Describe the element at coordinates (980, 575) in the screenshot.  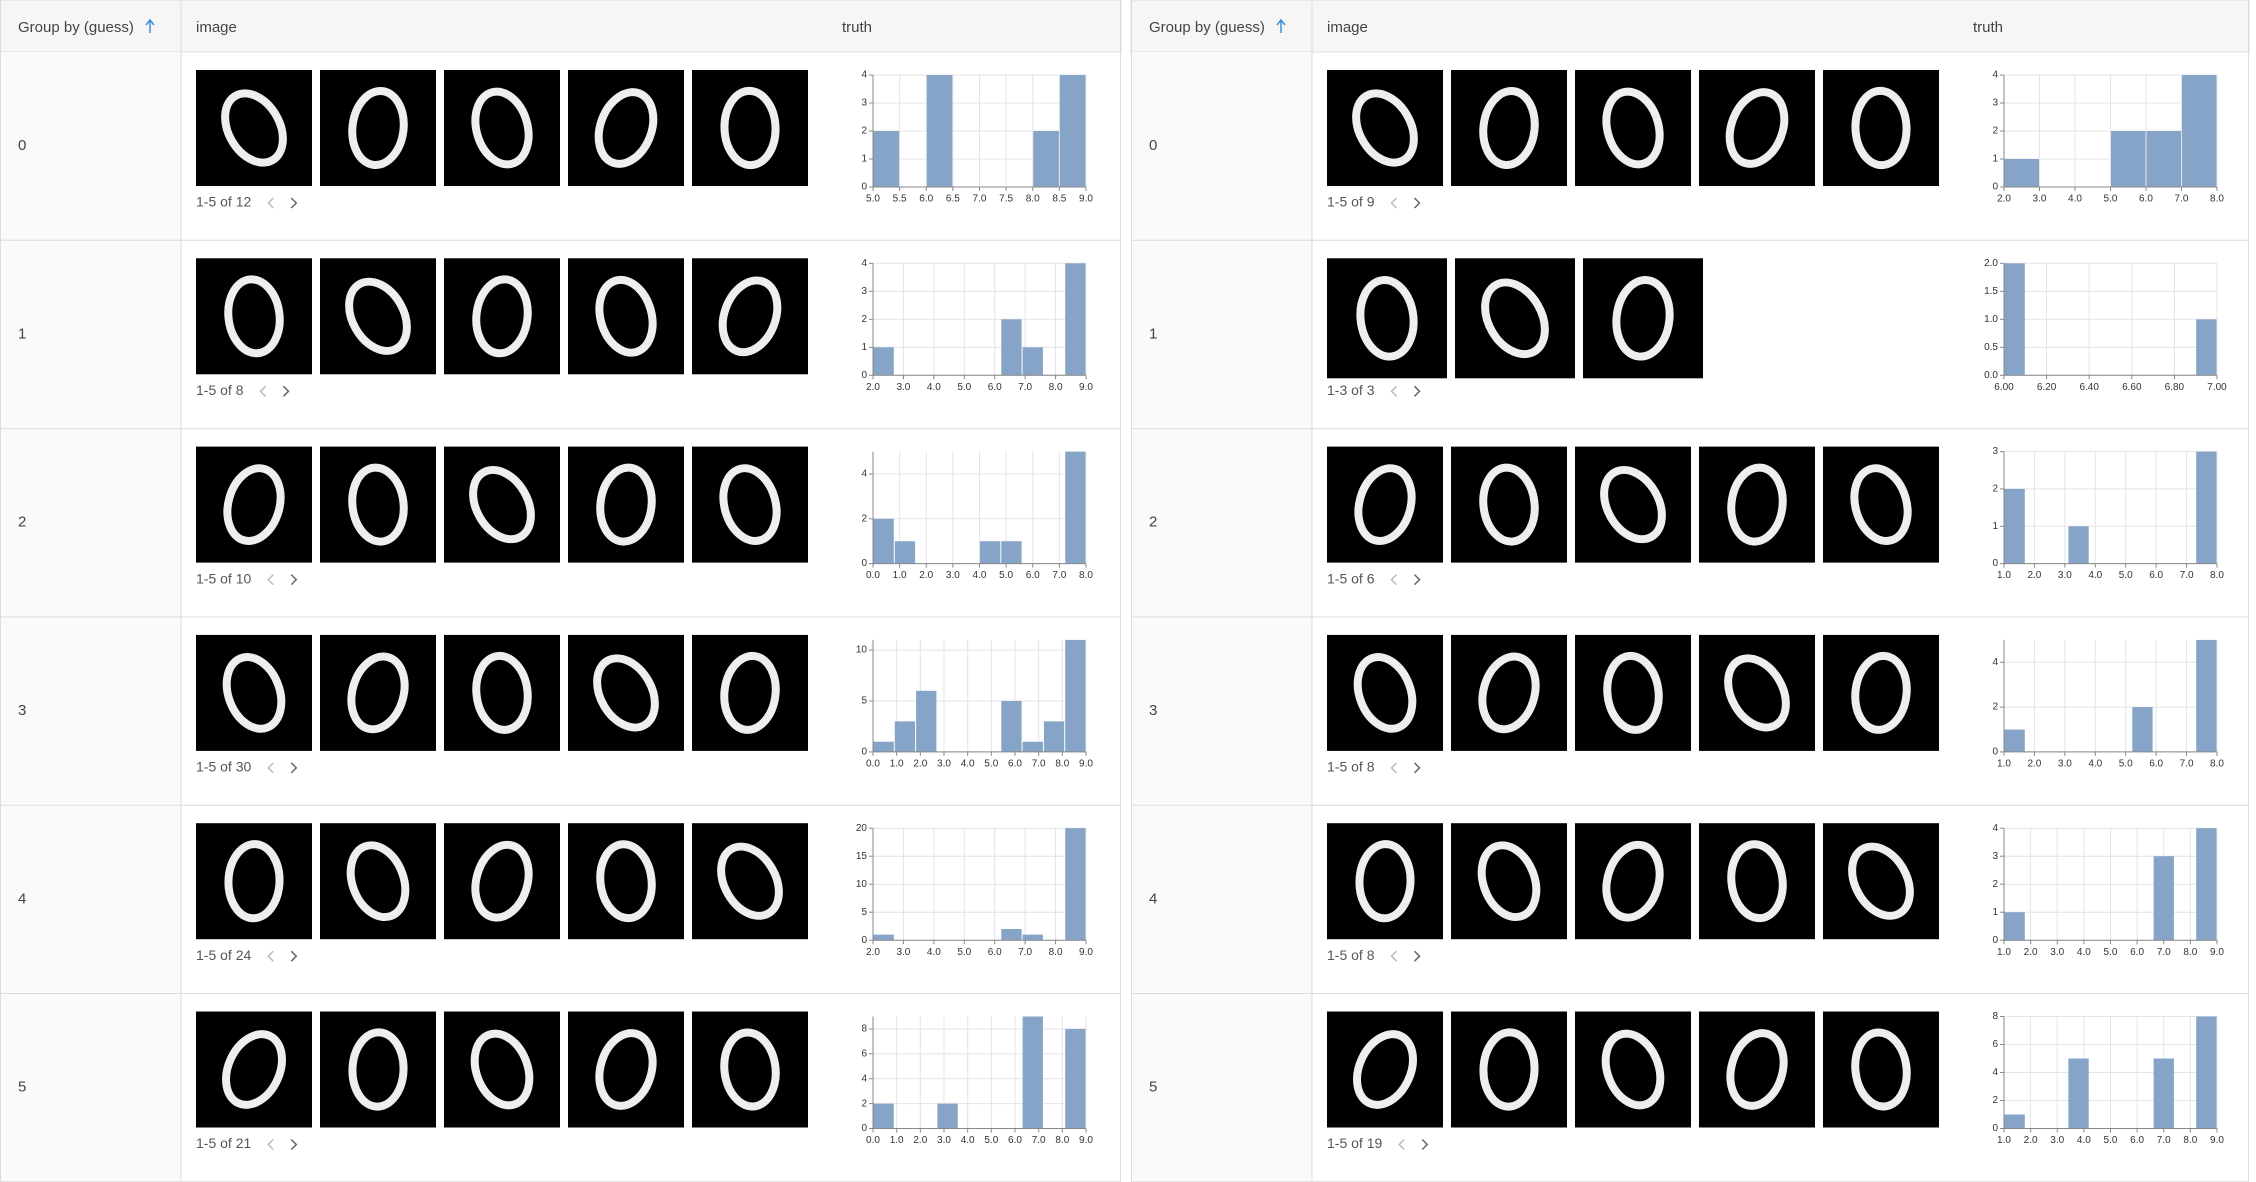
I see `x-tick-label: 4.0` at that location.